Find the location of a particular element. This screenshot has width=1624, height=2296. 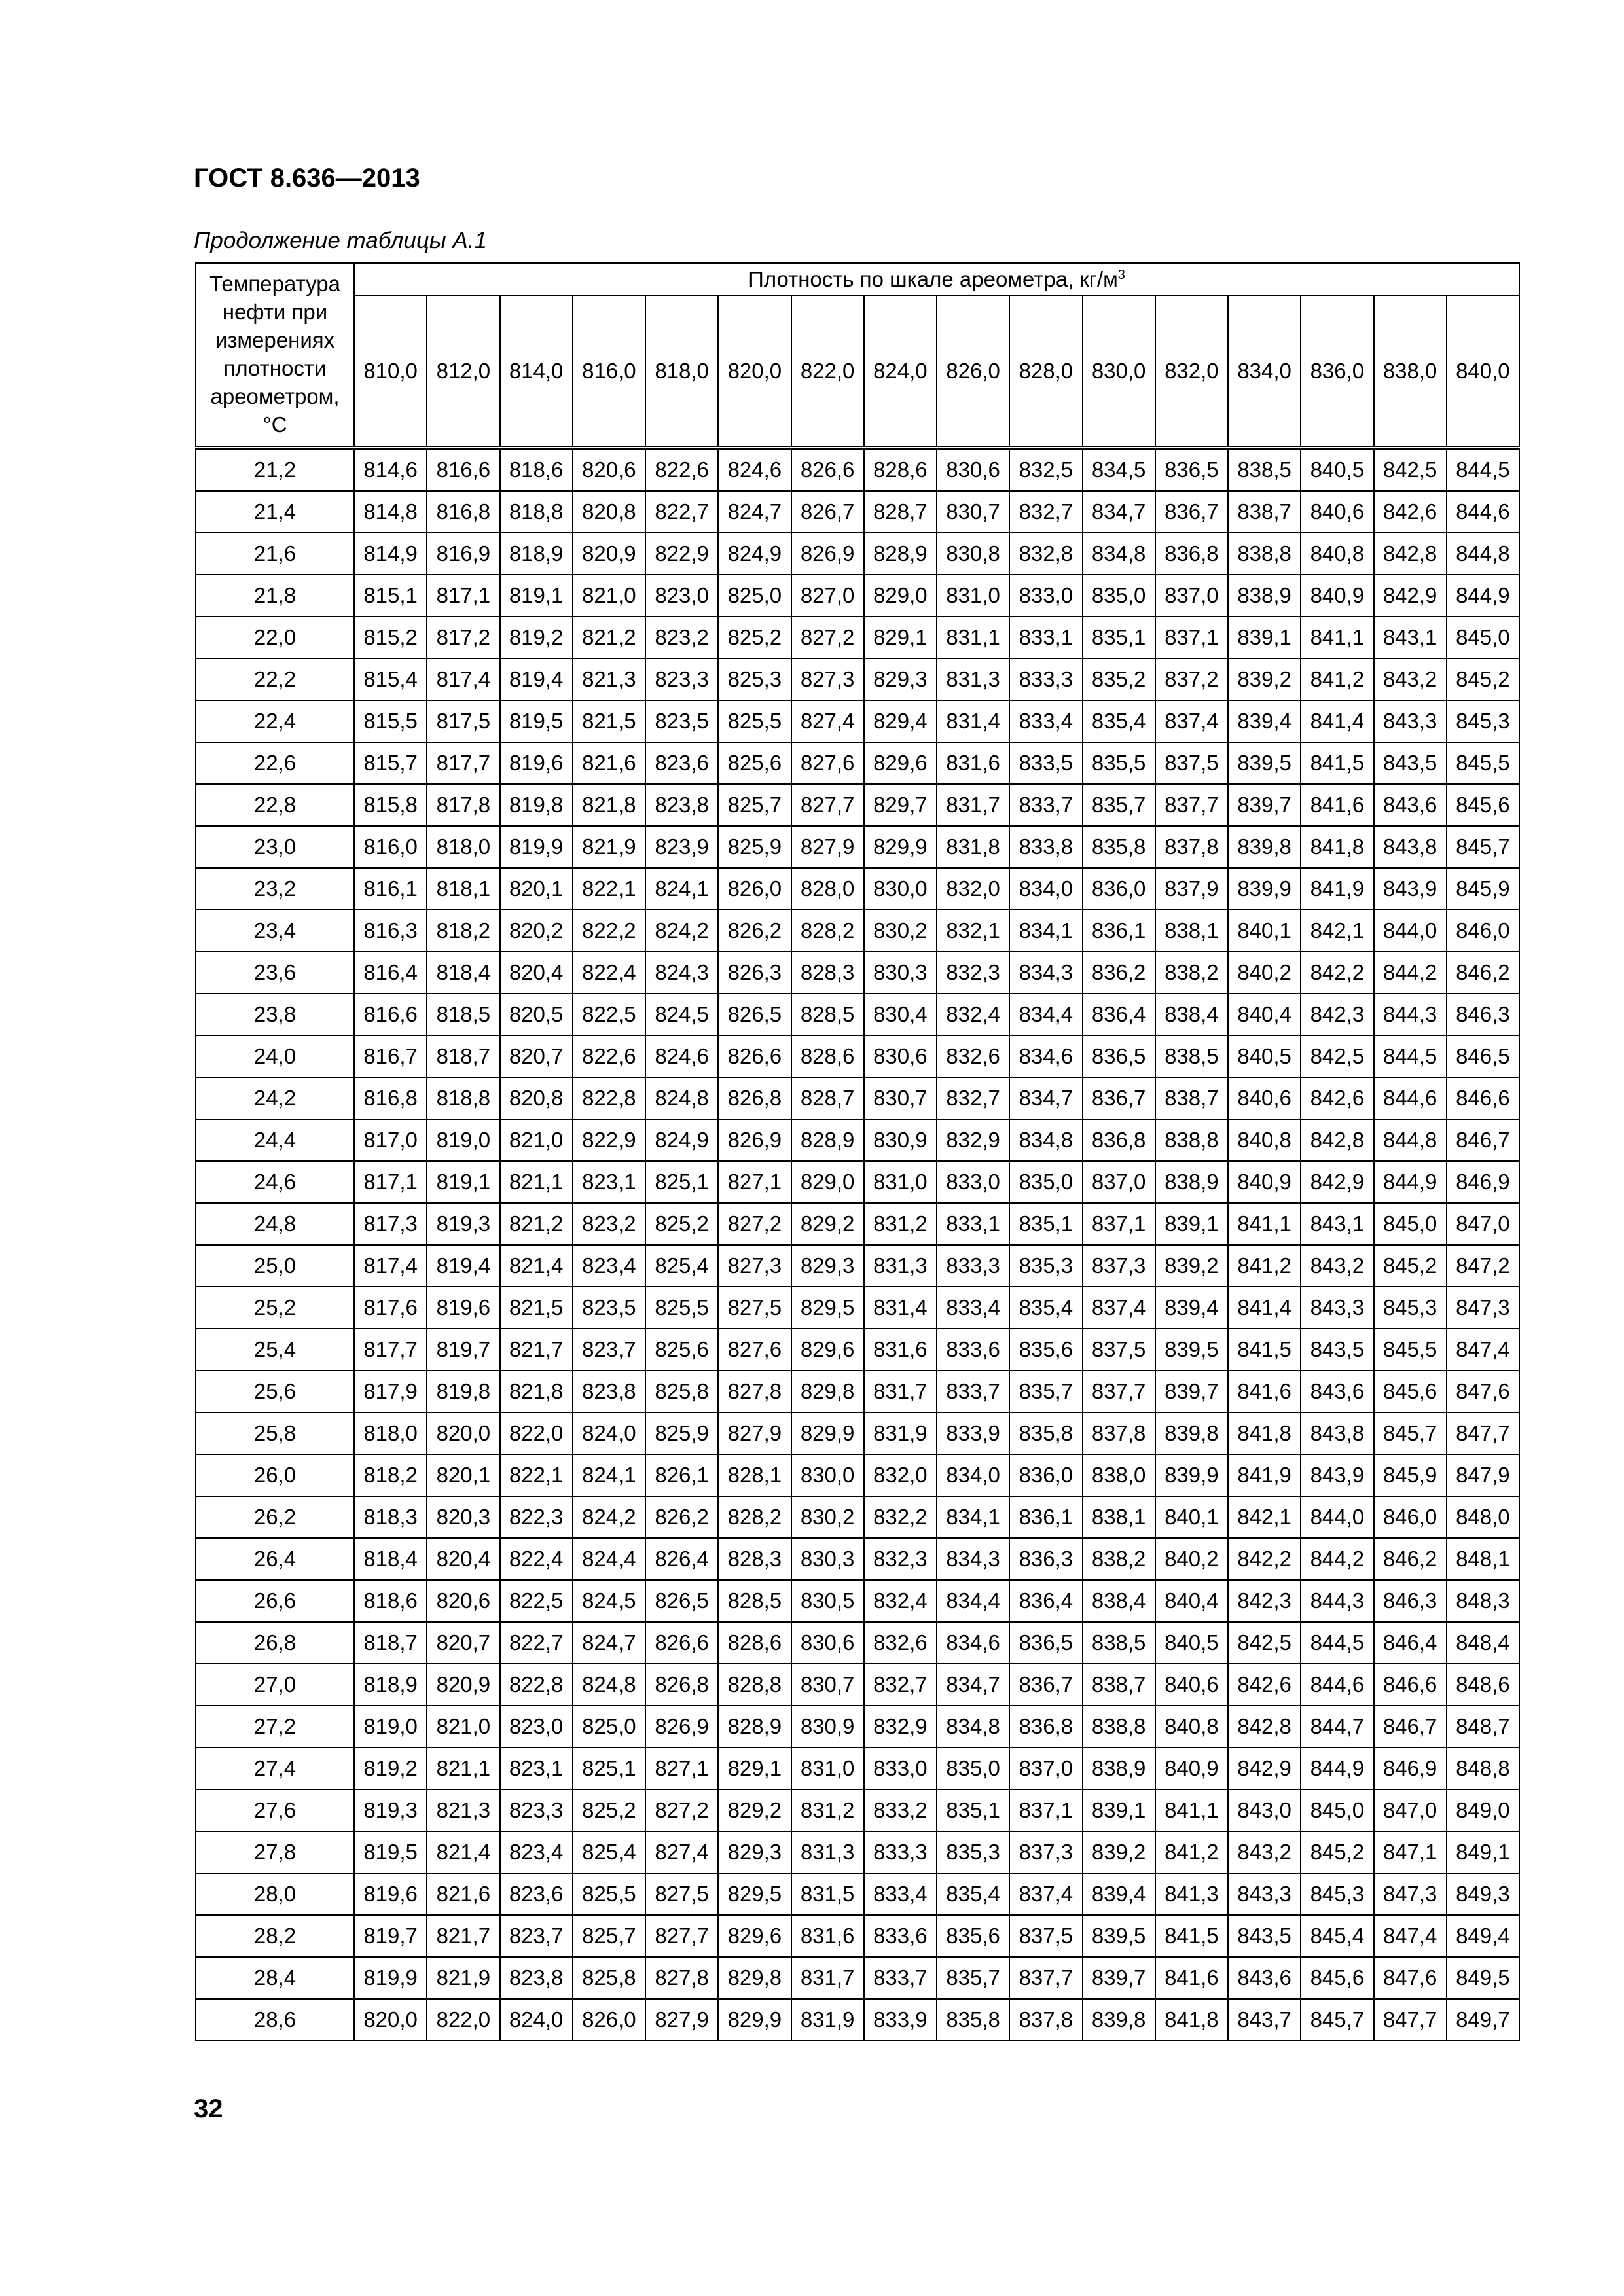

density-cell: 835,6 is located at coordinates (973, 1936).